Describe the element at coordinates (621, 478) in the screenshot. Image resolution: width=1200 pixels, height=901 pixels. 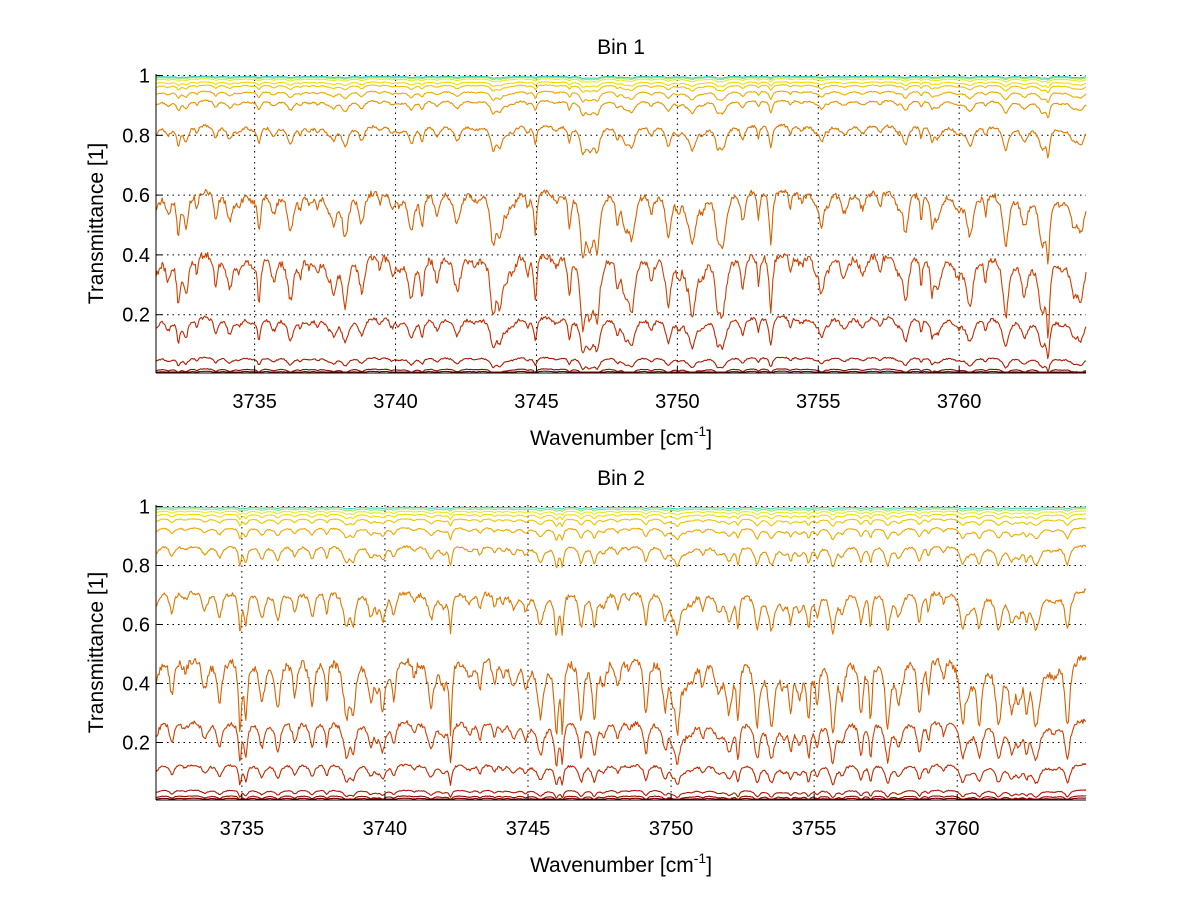
I see `chart-title: Bin 2` at that location.